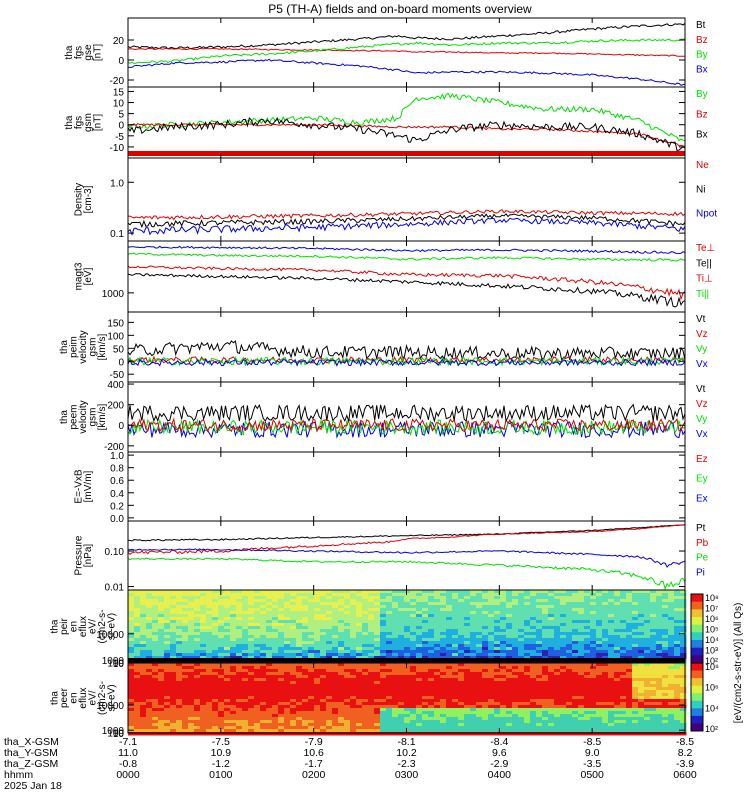 Image resolution: width=750 pixels, height=800 pixels. Describe the element at coordinates (88, 556) in the screenshot. I see `ylabel-line: [nPa]` at that location.